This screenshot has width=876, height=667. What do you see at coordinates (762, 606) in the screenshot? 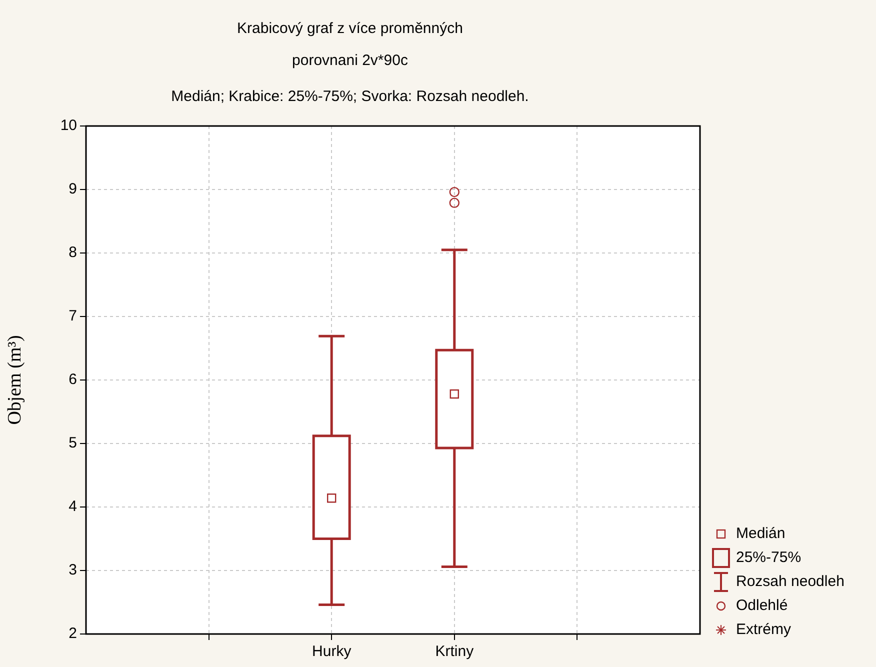
I see `text: Odlehlé` at bounding box center [762, 606].